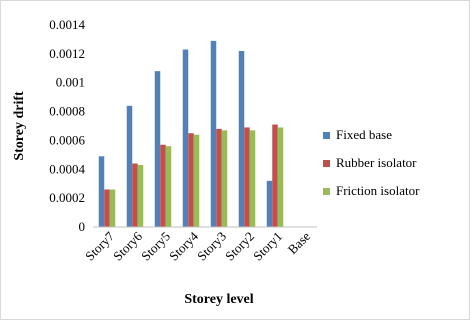 The image size is (471, 321). Describe the element at coordinates (67, 24) in the screenshot. I see `y-tick-label: 0.0014` at that location.